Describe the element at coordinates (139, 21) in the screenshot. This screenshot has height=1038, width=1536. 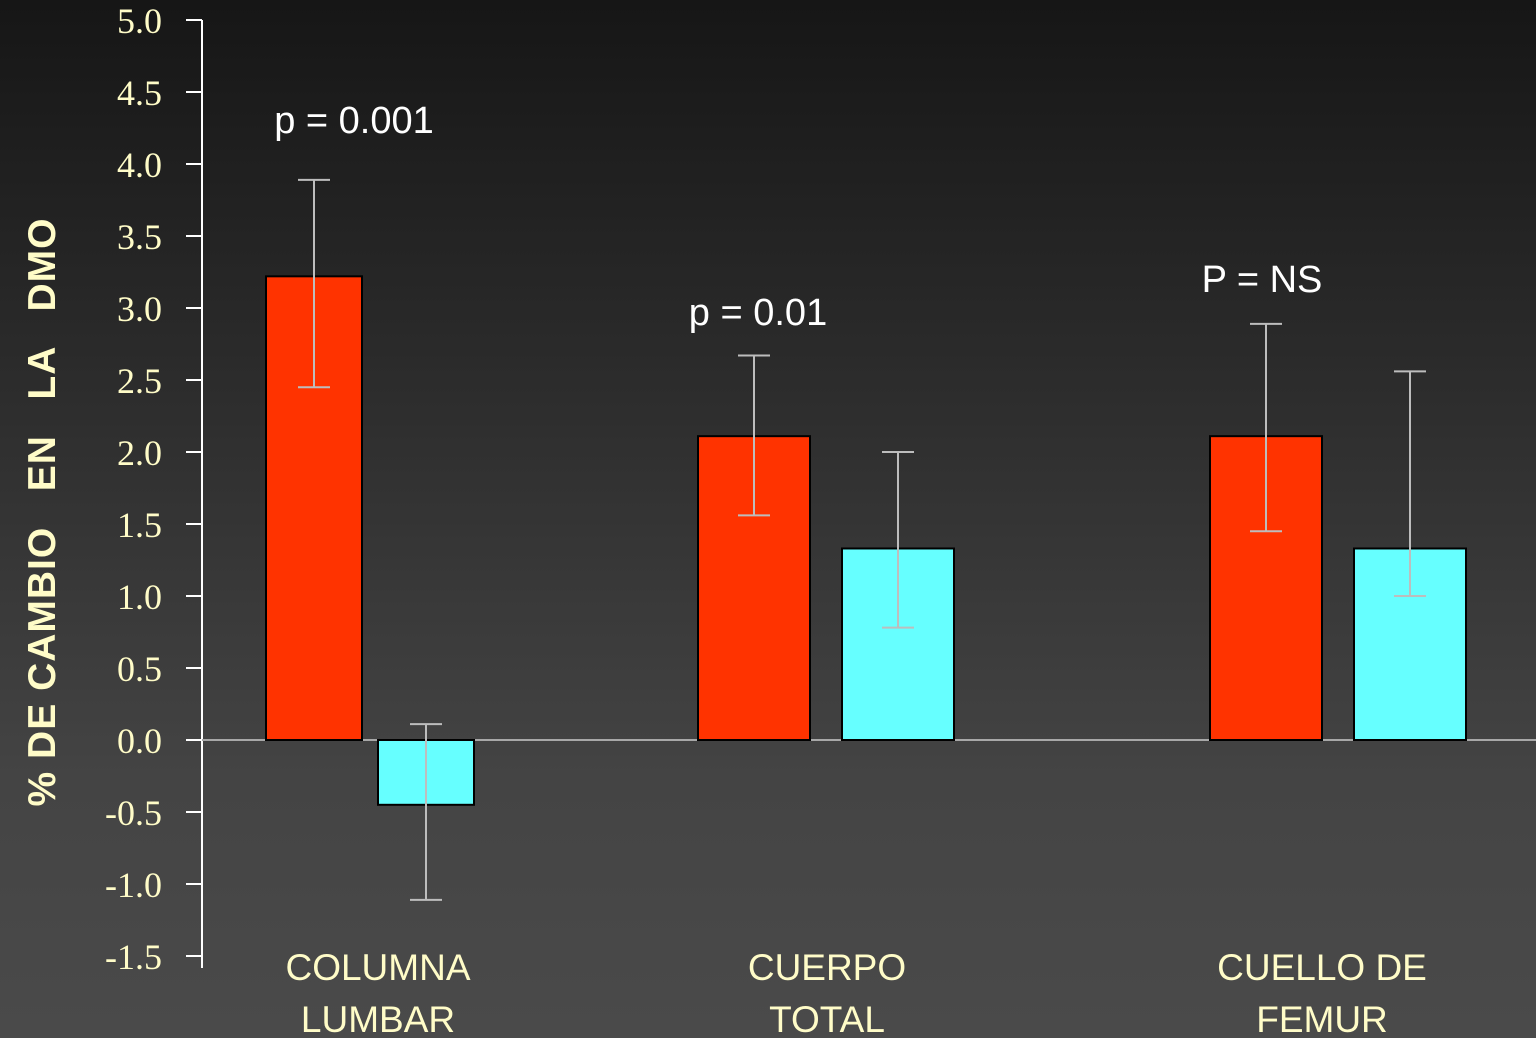
I see `y-tick-label: 5.0` at that location.